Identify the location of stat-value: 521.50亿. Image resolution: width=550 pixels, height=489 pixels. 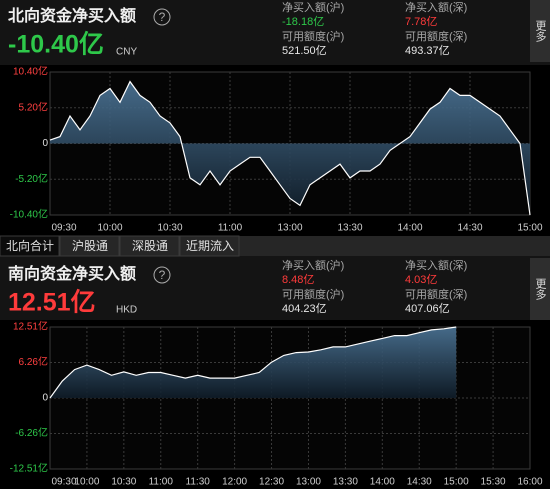
(304, 50).